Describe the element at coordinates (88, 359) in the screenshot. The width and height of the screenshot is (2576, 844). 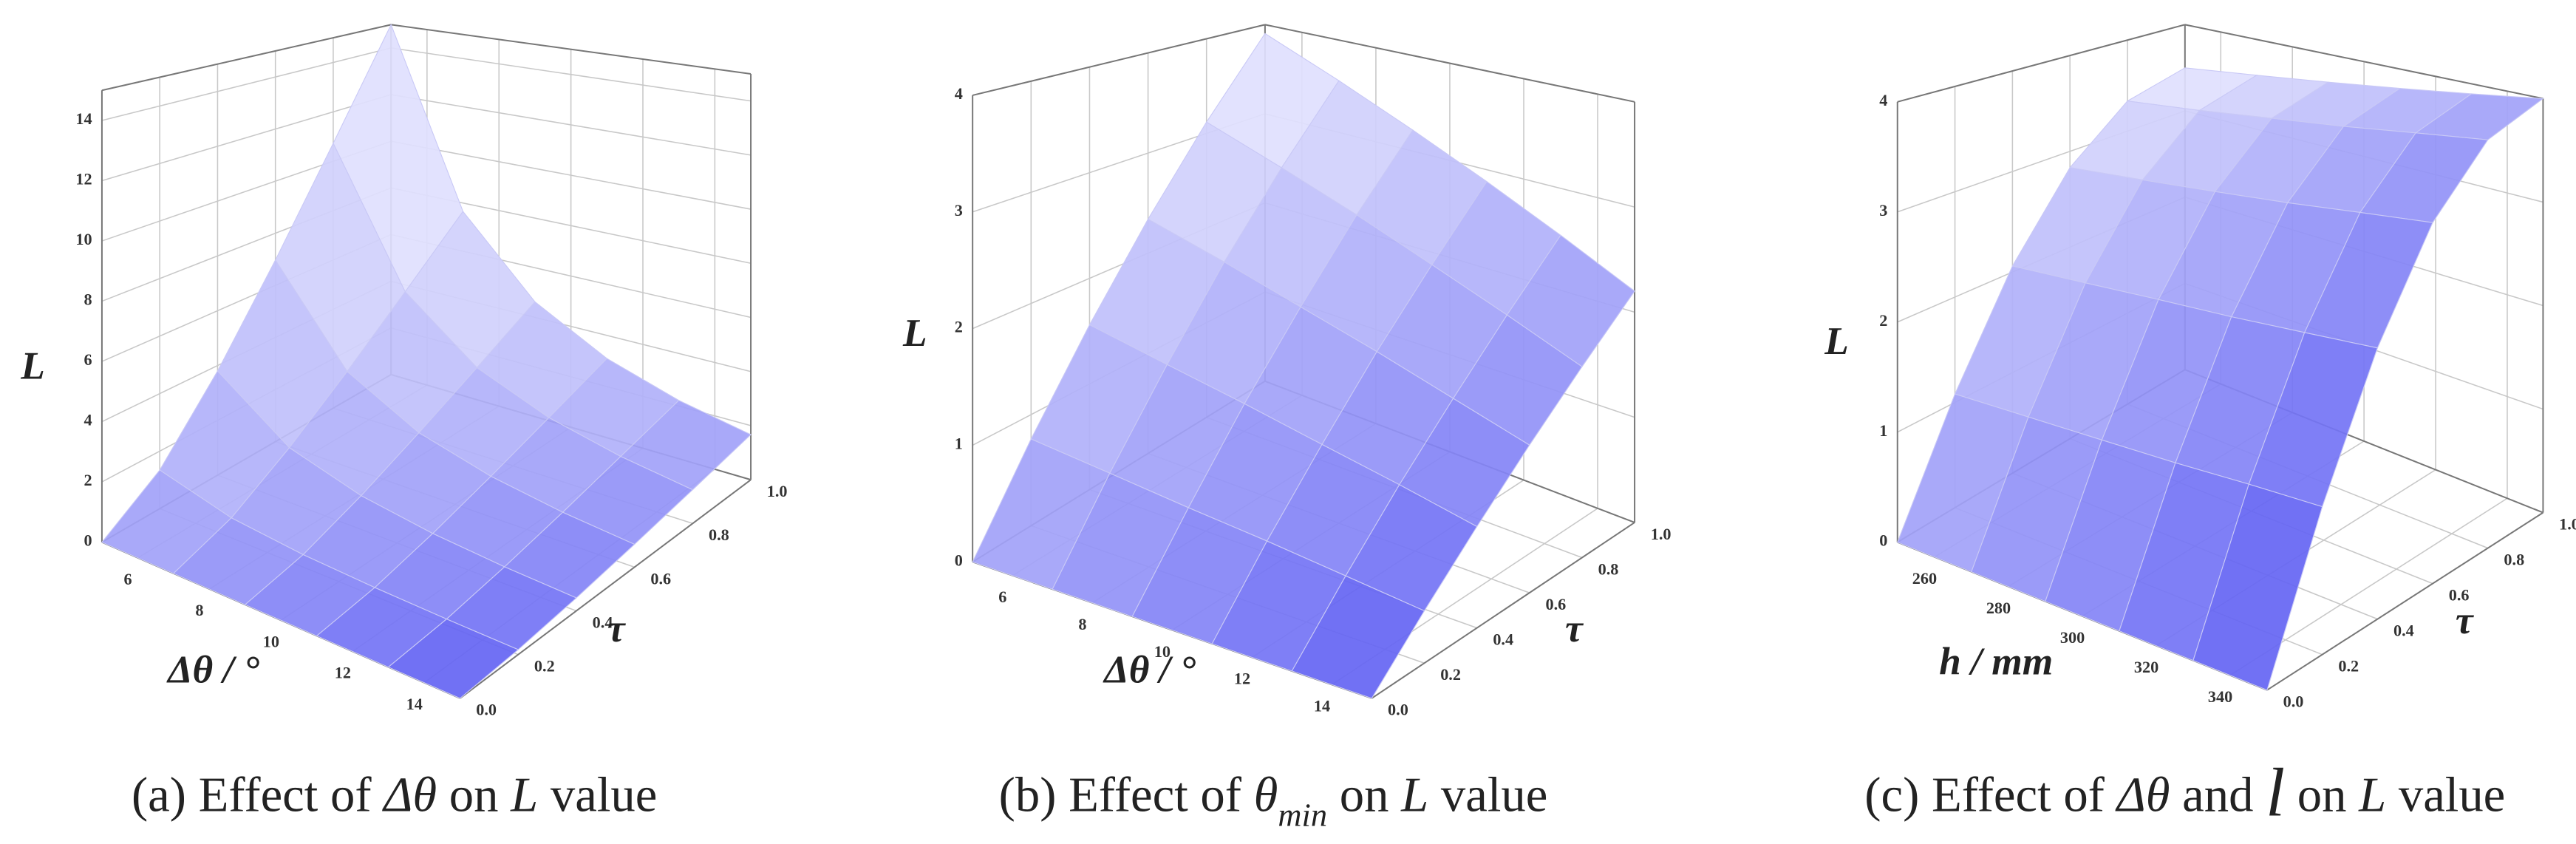
I see `z-tick-label: 6` at that location.